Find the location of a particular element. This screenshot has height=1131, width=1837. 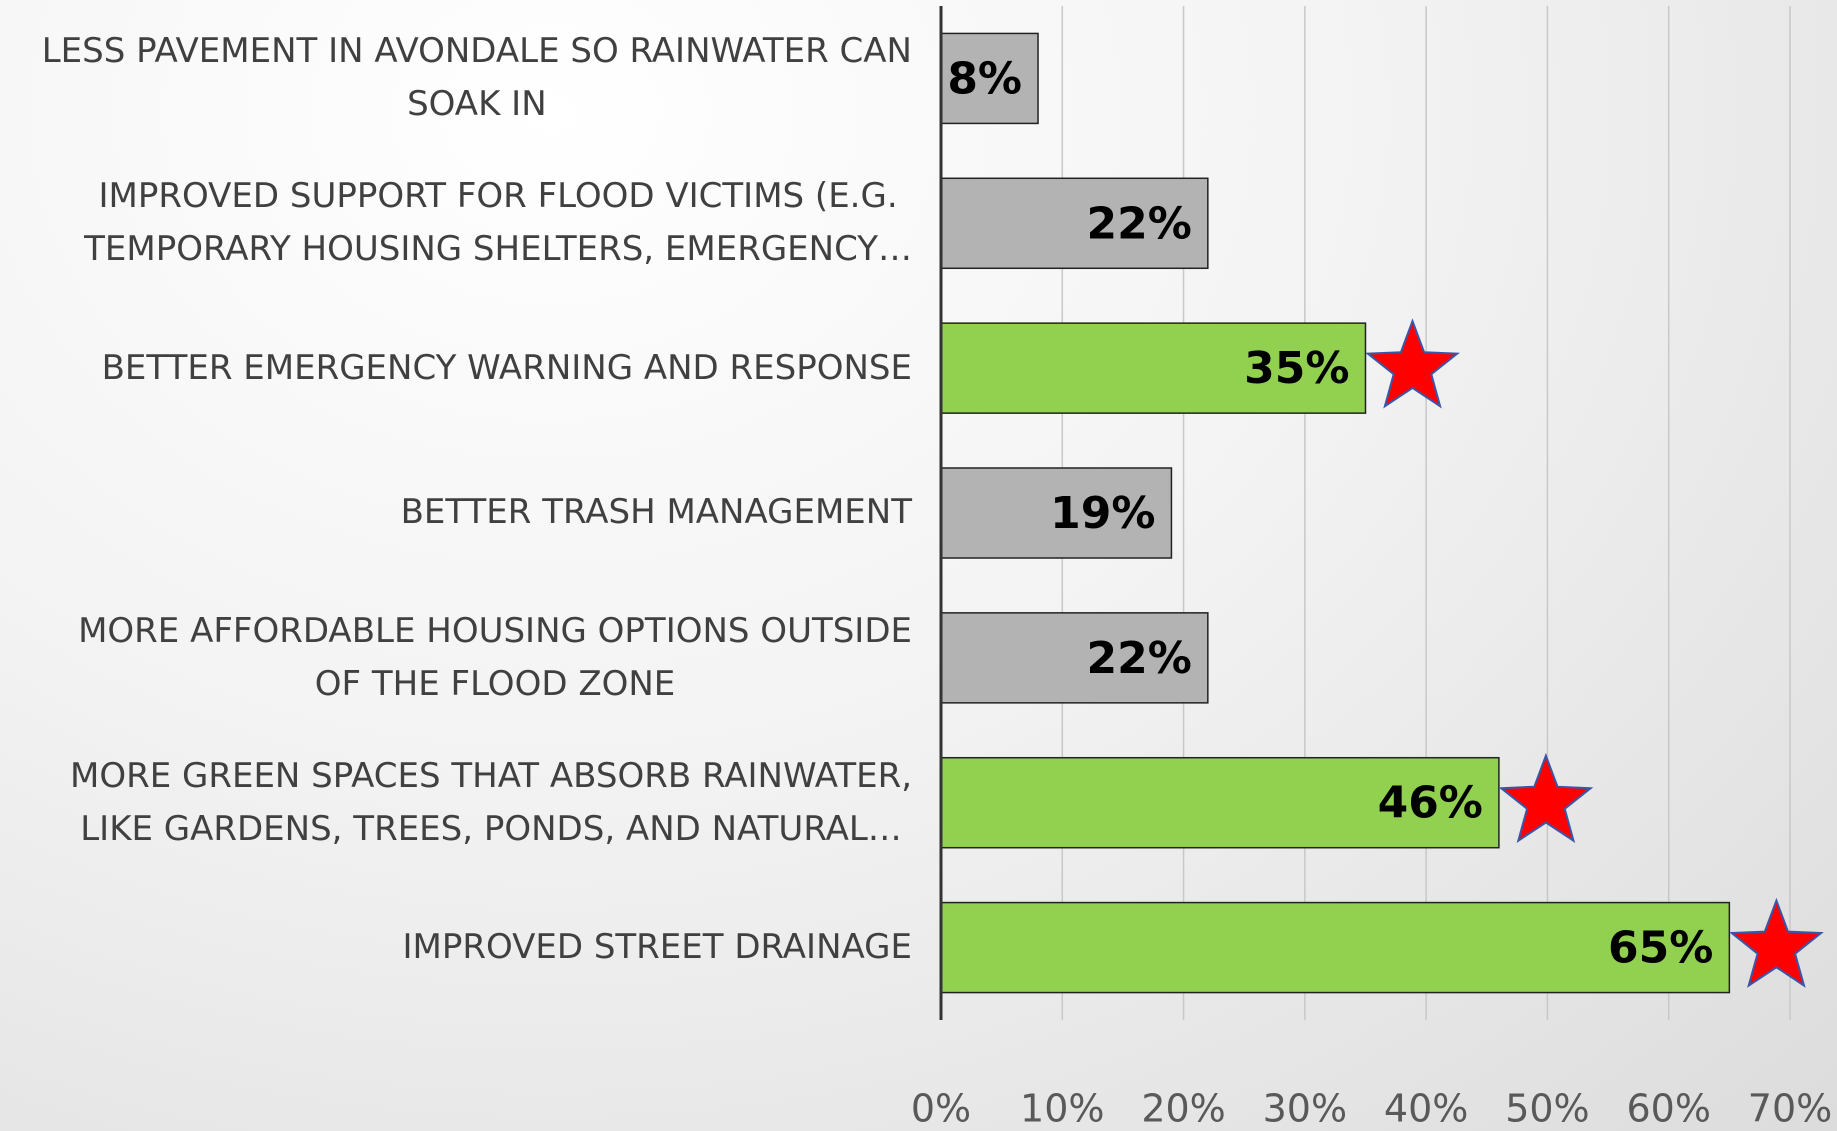

category-row: BETTER EMERGENCY WARNING AND RESPONSE is located at coordinates (456, 368).